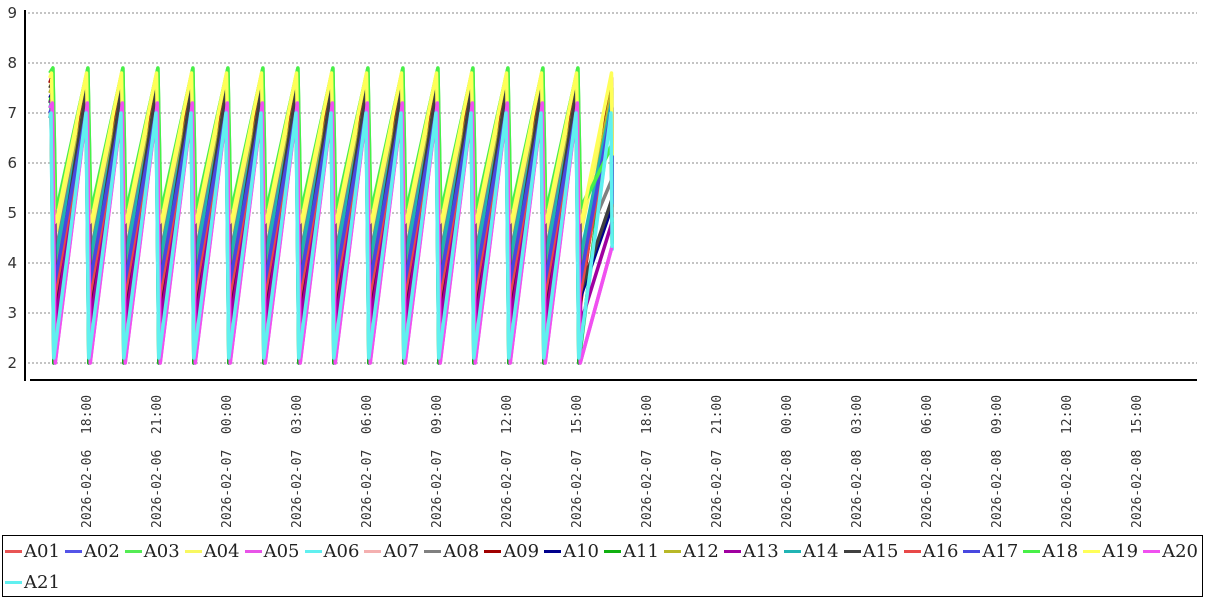  What do you see at coordinates (42, 551) in the screenshot?
I see `legend-label: A01` at bounding box center [42, 551].